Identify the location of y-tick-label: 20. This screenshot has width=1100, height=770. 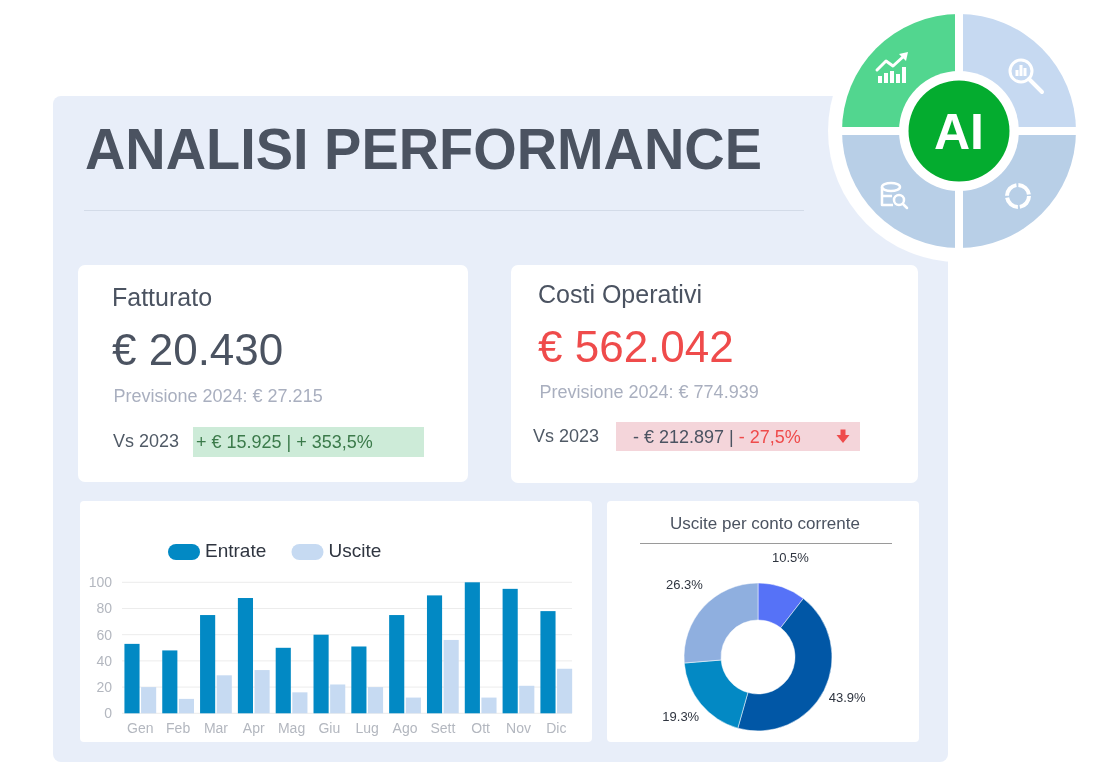
(104, 687).